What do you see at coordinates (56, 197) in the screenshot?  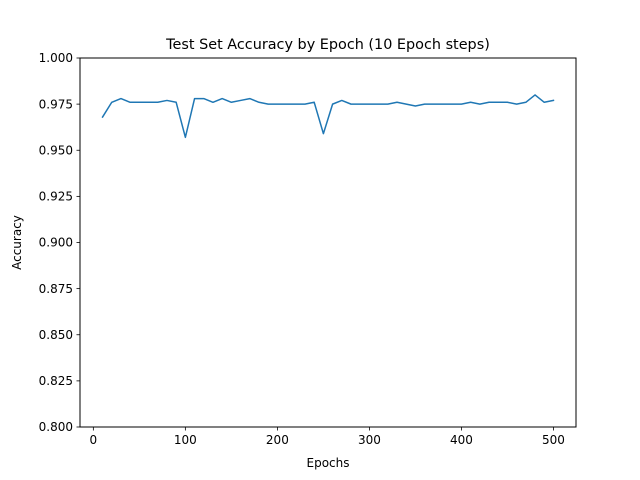 I see `y-tick-label: 0.925` at bounding box center [56, 197].